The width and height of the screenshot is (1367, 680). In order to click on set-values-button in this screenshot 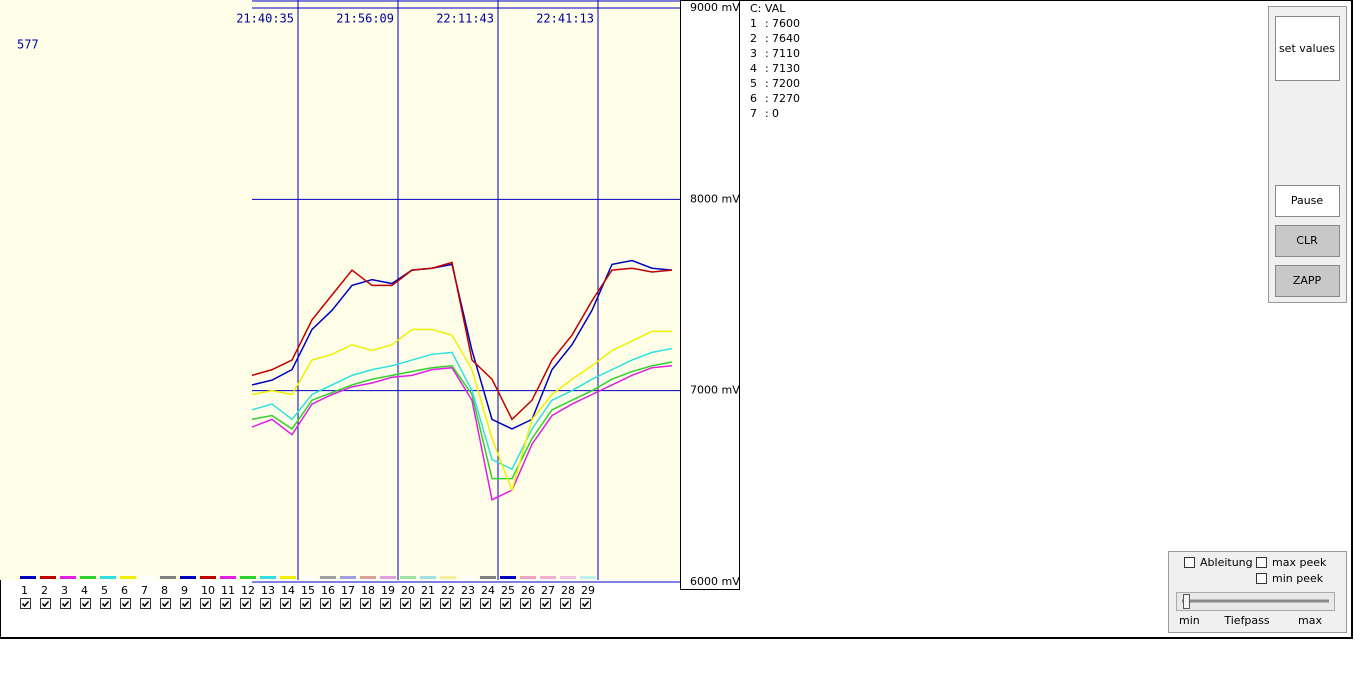, I will do `click(1307, 48)`.